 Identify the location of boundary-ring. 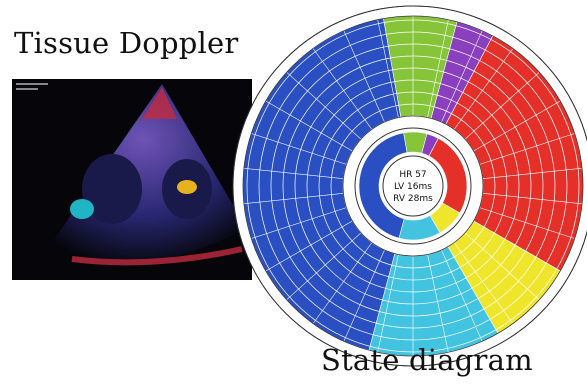
(413, 186).